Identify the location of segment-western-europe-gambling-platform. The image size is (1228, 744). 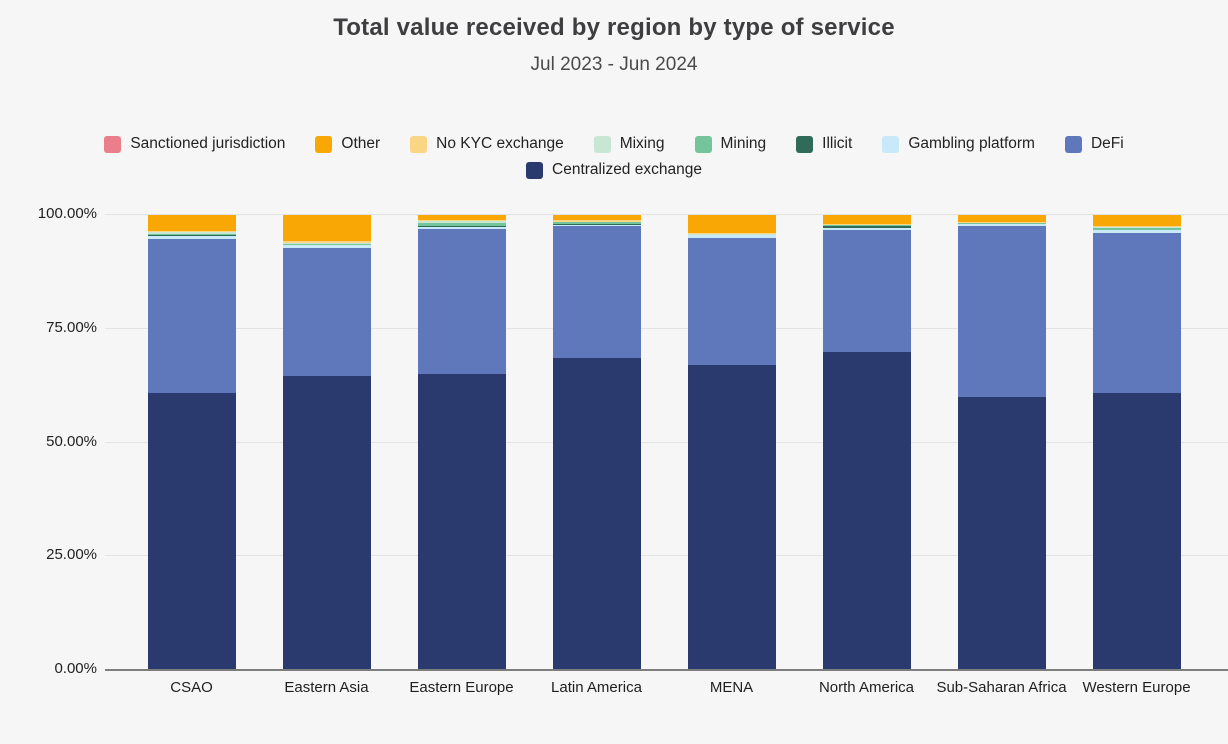
(1136, 231).